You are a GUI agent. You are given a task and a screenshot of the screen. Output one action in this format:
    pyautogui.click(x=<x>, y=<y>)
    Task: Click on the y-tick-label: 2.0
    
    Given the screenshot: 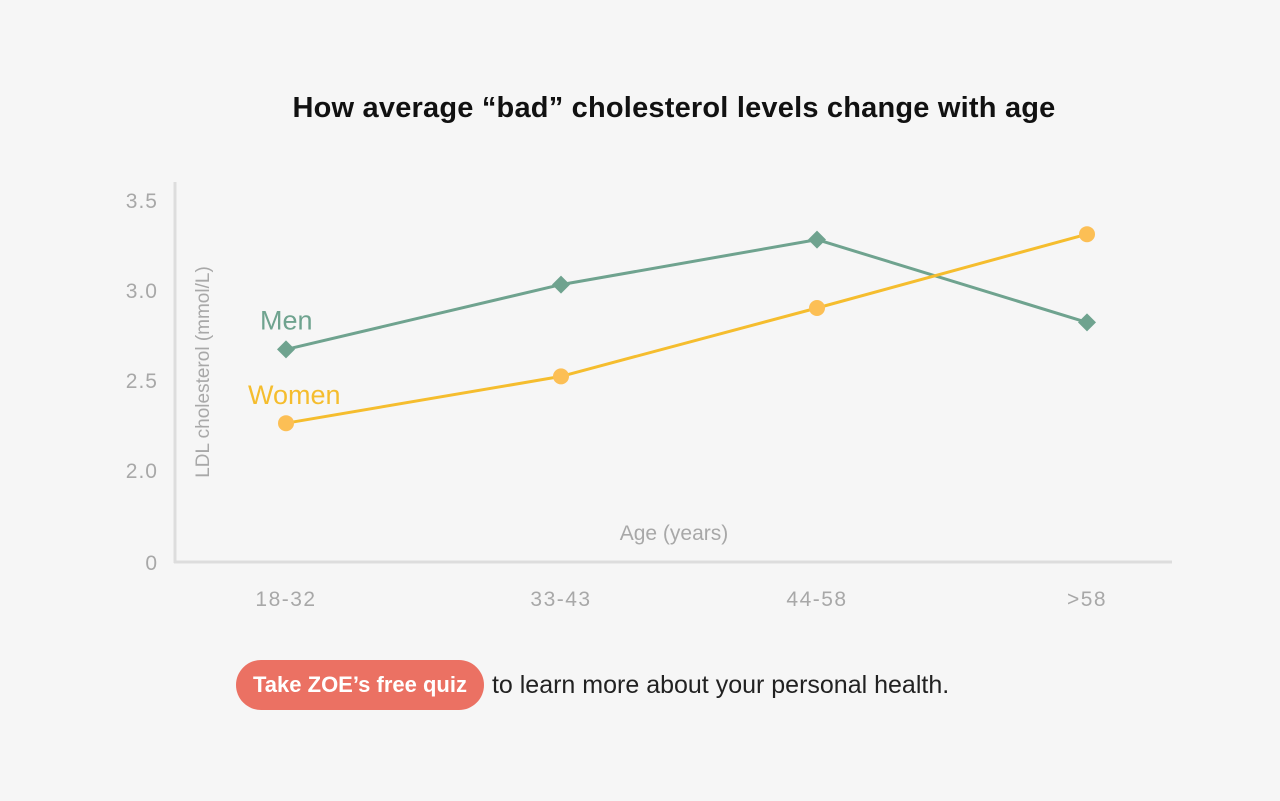 What is the action you would take?
    pyautogui.click(x=142, y=471)
    